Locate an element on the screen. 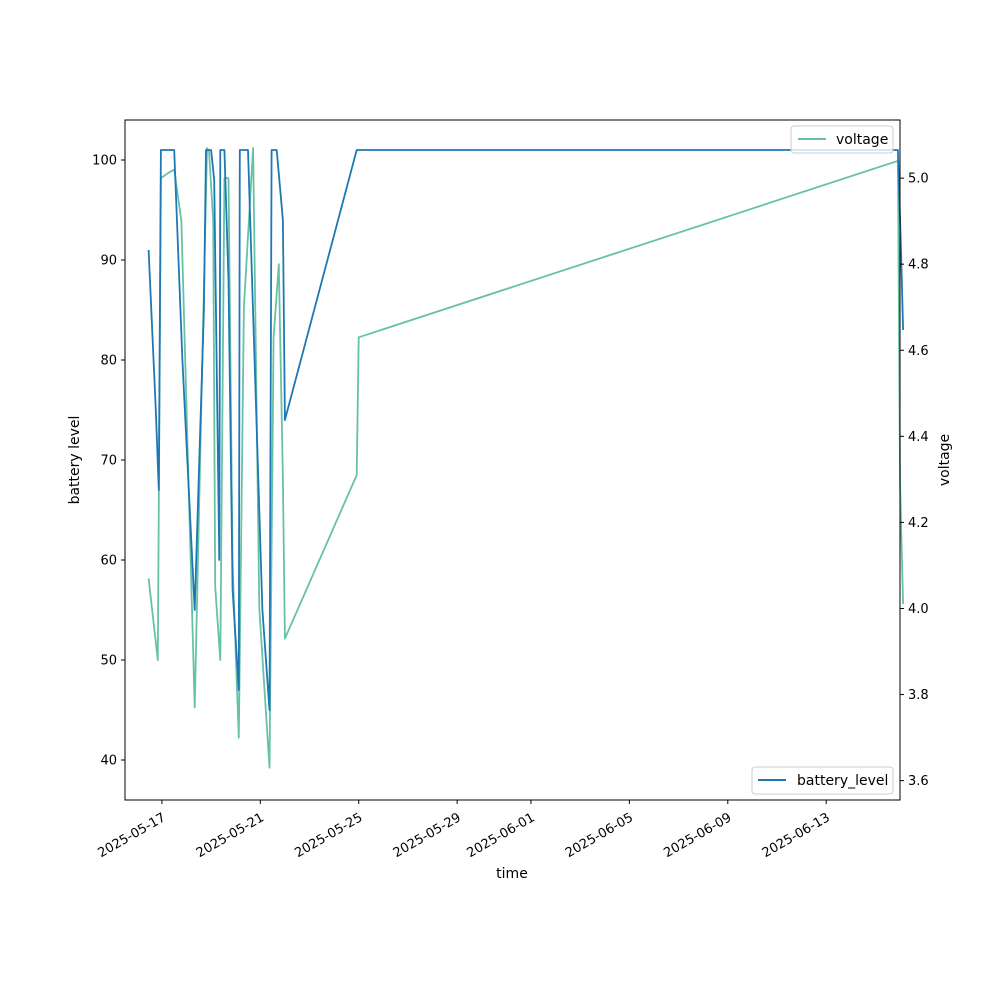 The image size is (1000, 1000). y-right-tick-label: 4.2 is located at coordinates (918, 523).